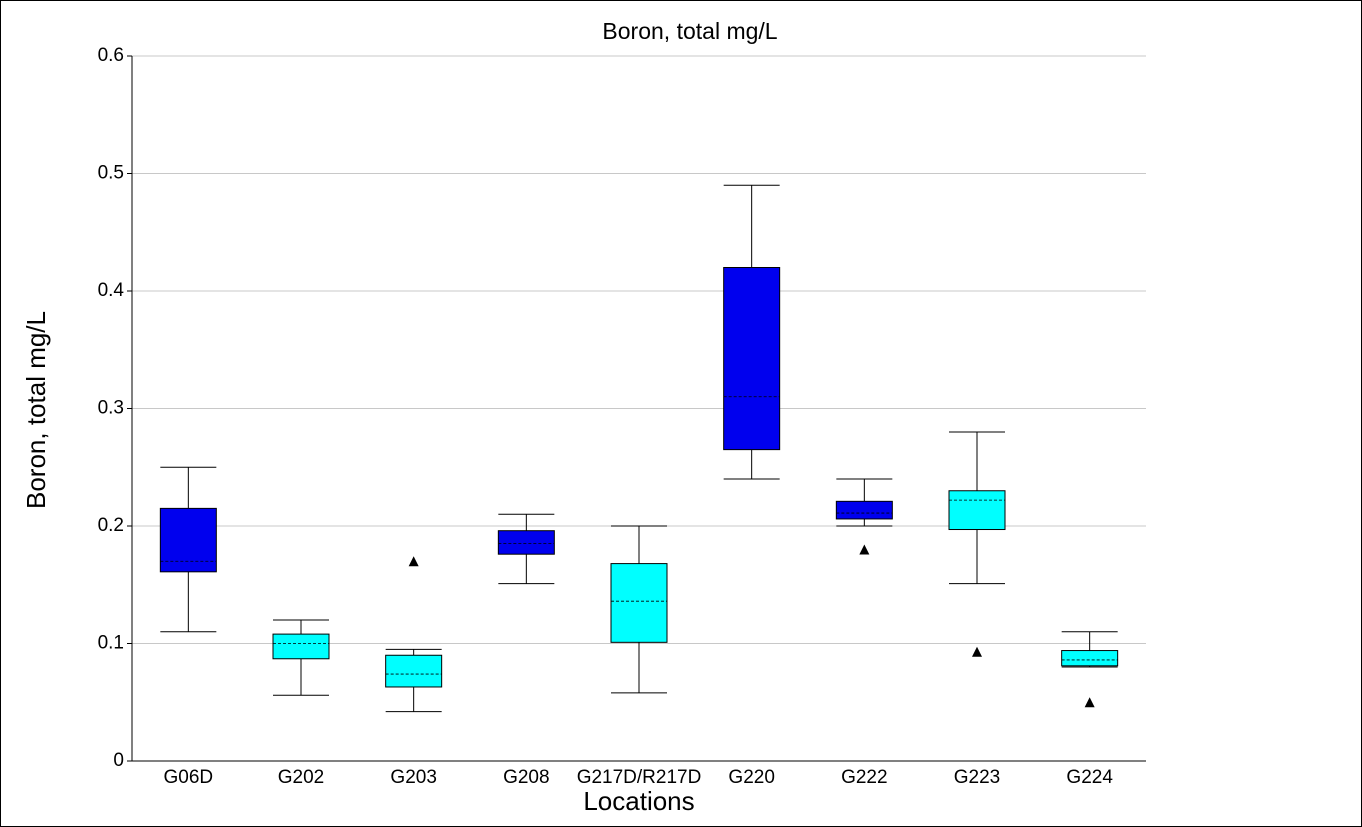 The width and height of the screenshot is (1362, 827). What do you see at coordinates (111, 290) in the screenshot?
I see `y-tick-label: 0.4` at bounding box center [111, 290].